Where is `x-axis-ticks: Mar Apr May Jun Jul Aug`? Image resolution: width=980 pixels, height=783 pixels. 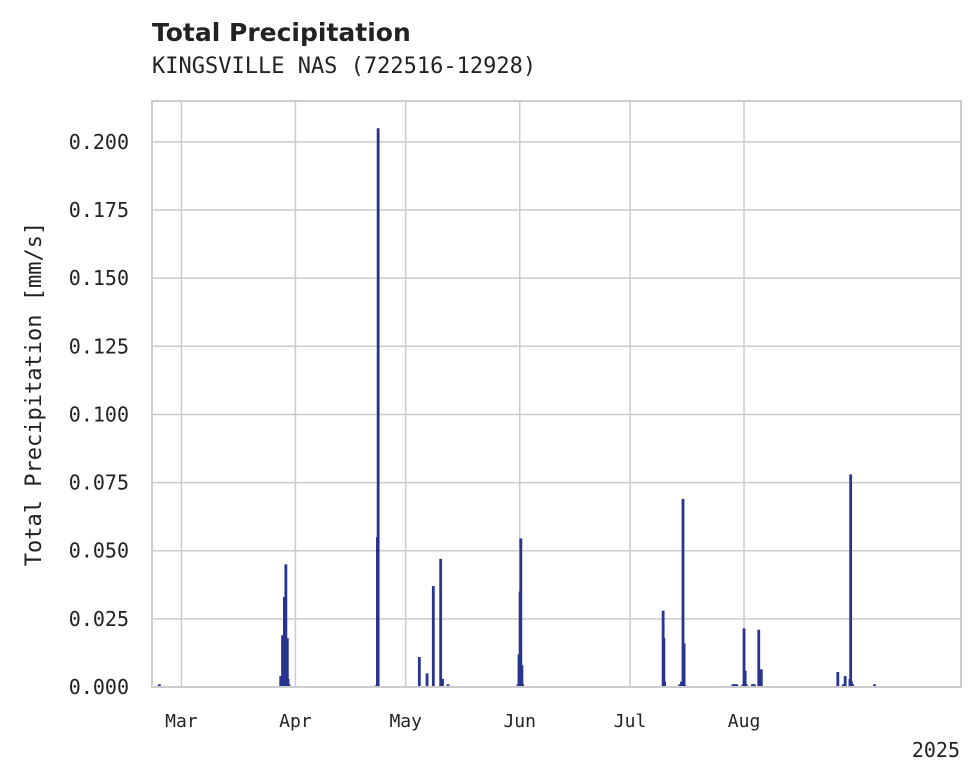
x-axis-ticks: Mar Apr May Jun Jul Aug is located at coordinates (462, 721).